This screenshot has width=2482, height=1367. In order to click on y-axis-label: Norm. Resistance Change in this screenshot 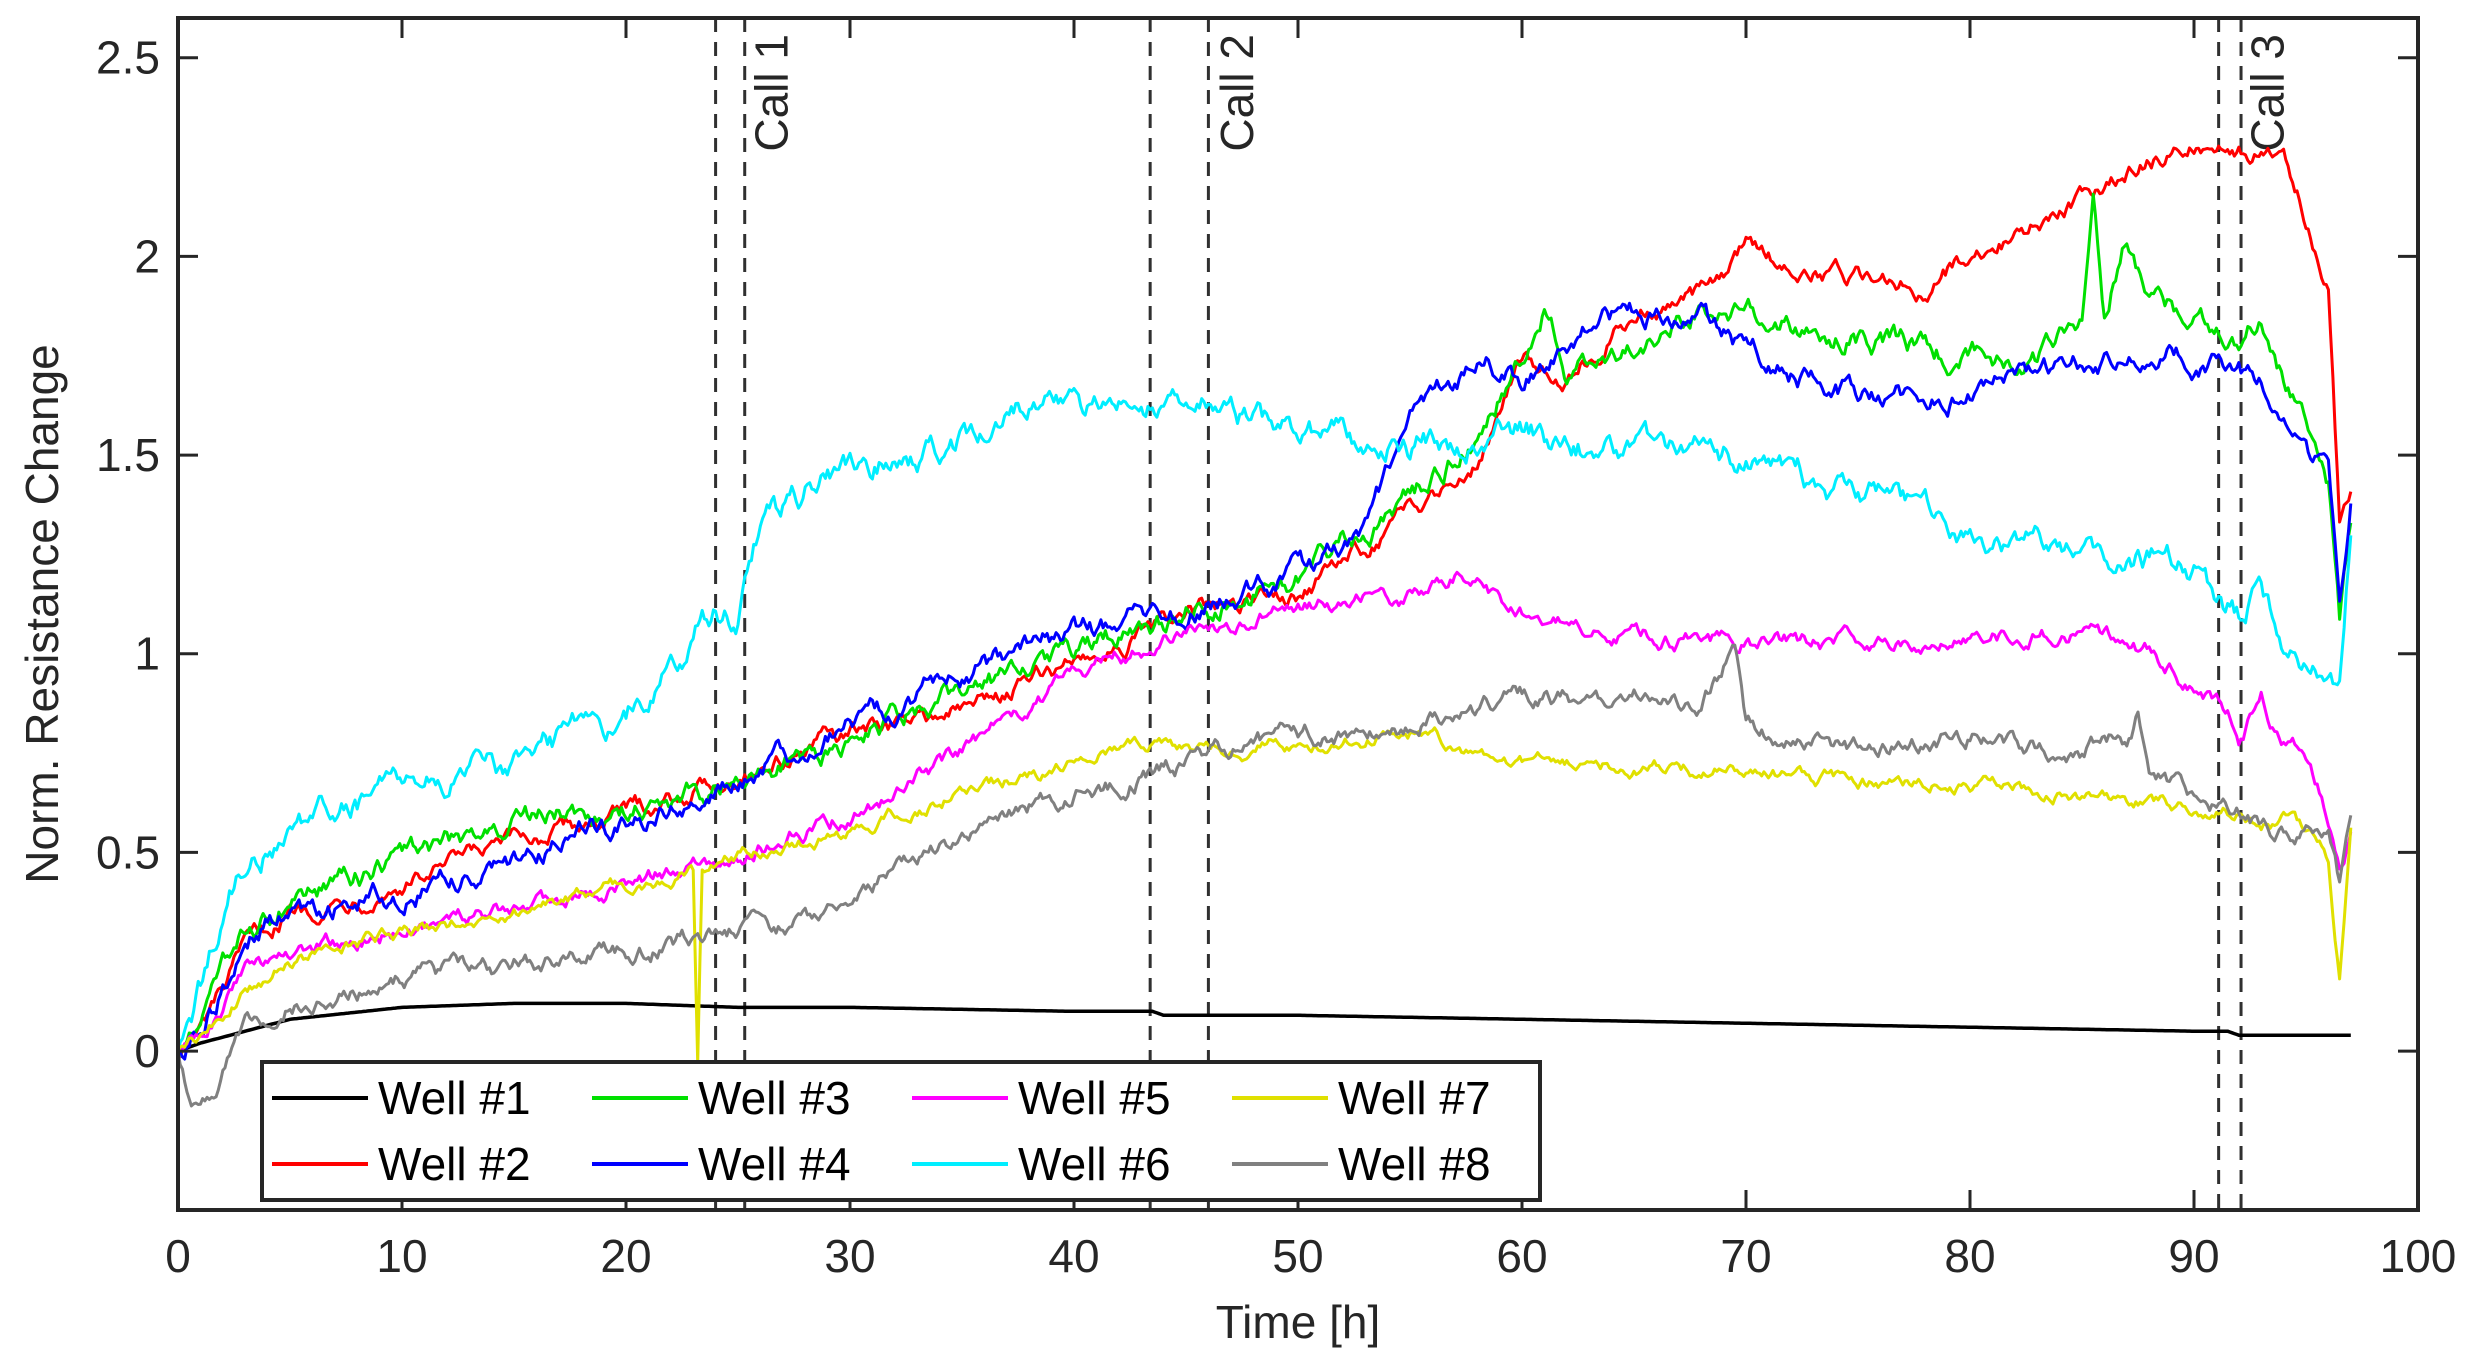, I will do `click(42, 613)`.